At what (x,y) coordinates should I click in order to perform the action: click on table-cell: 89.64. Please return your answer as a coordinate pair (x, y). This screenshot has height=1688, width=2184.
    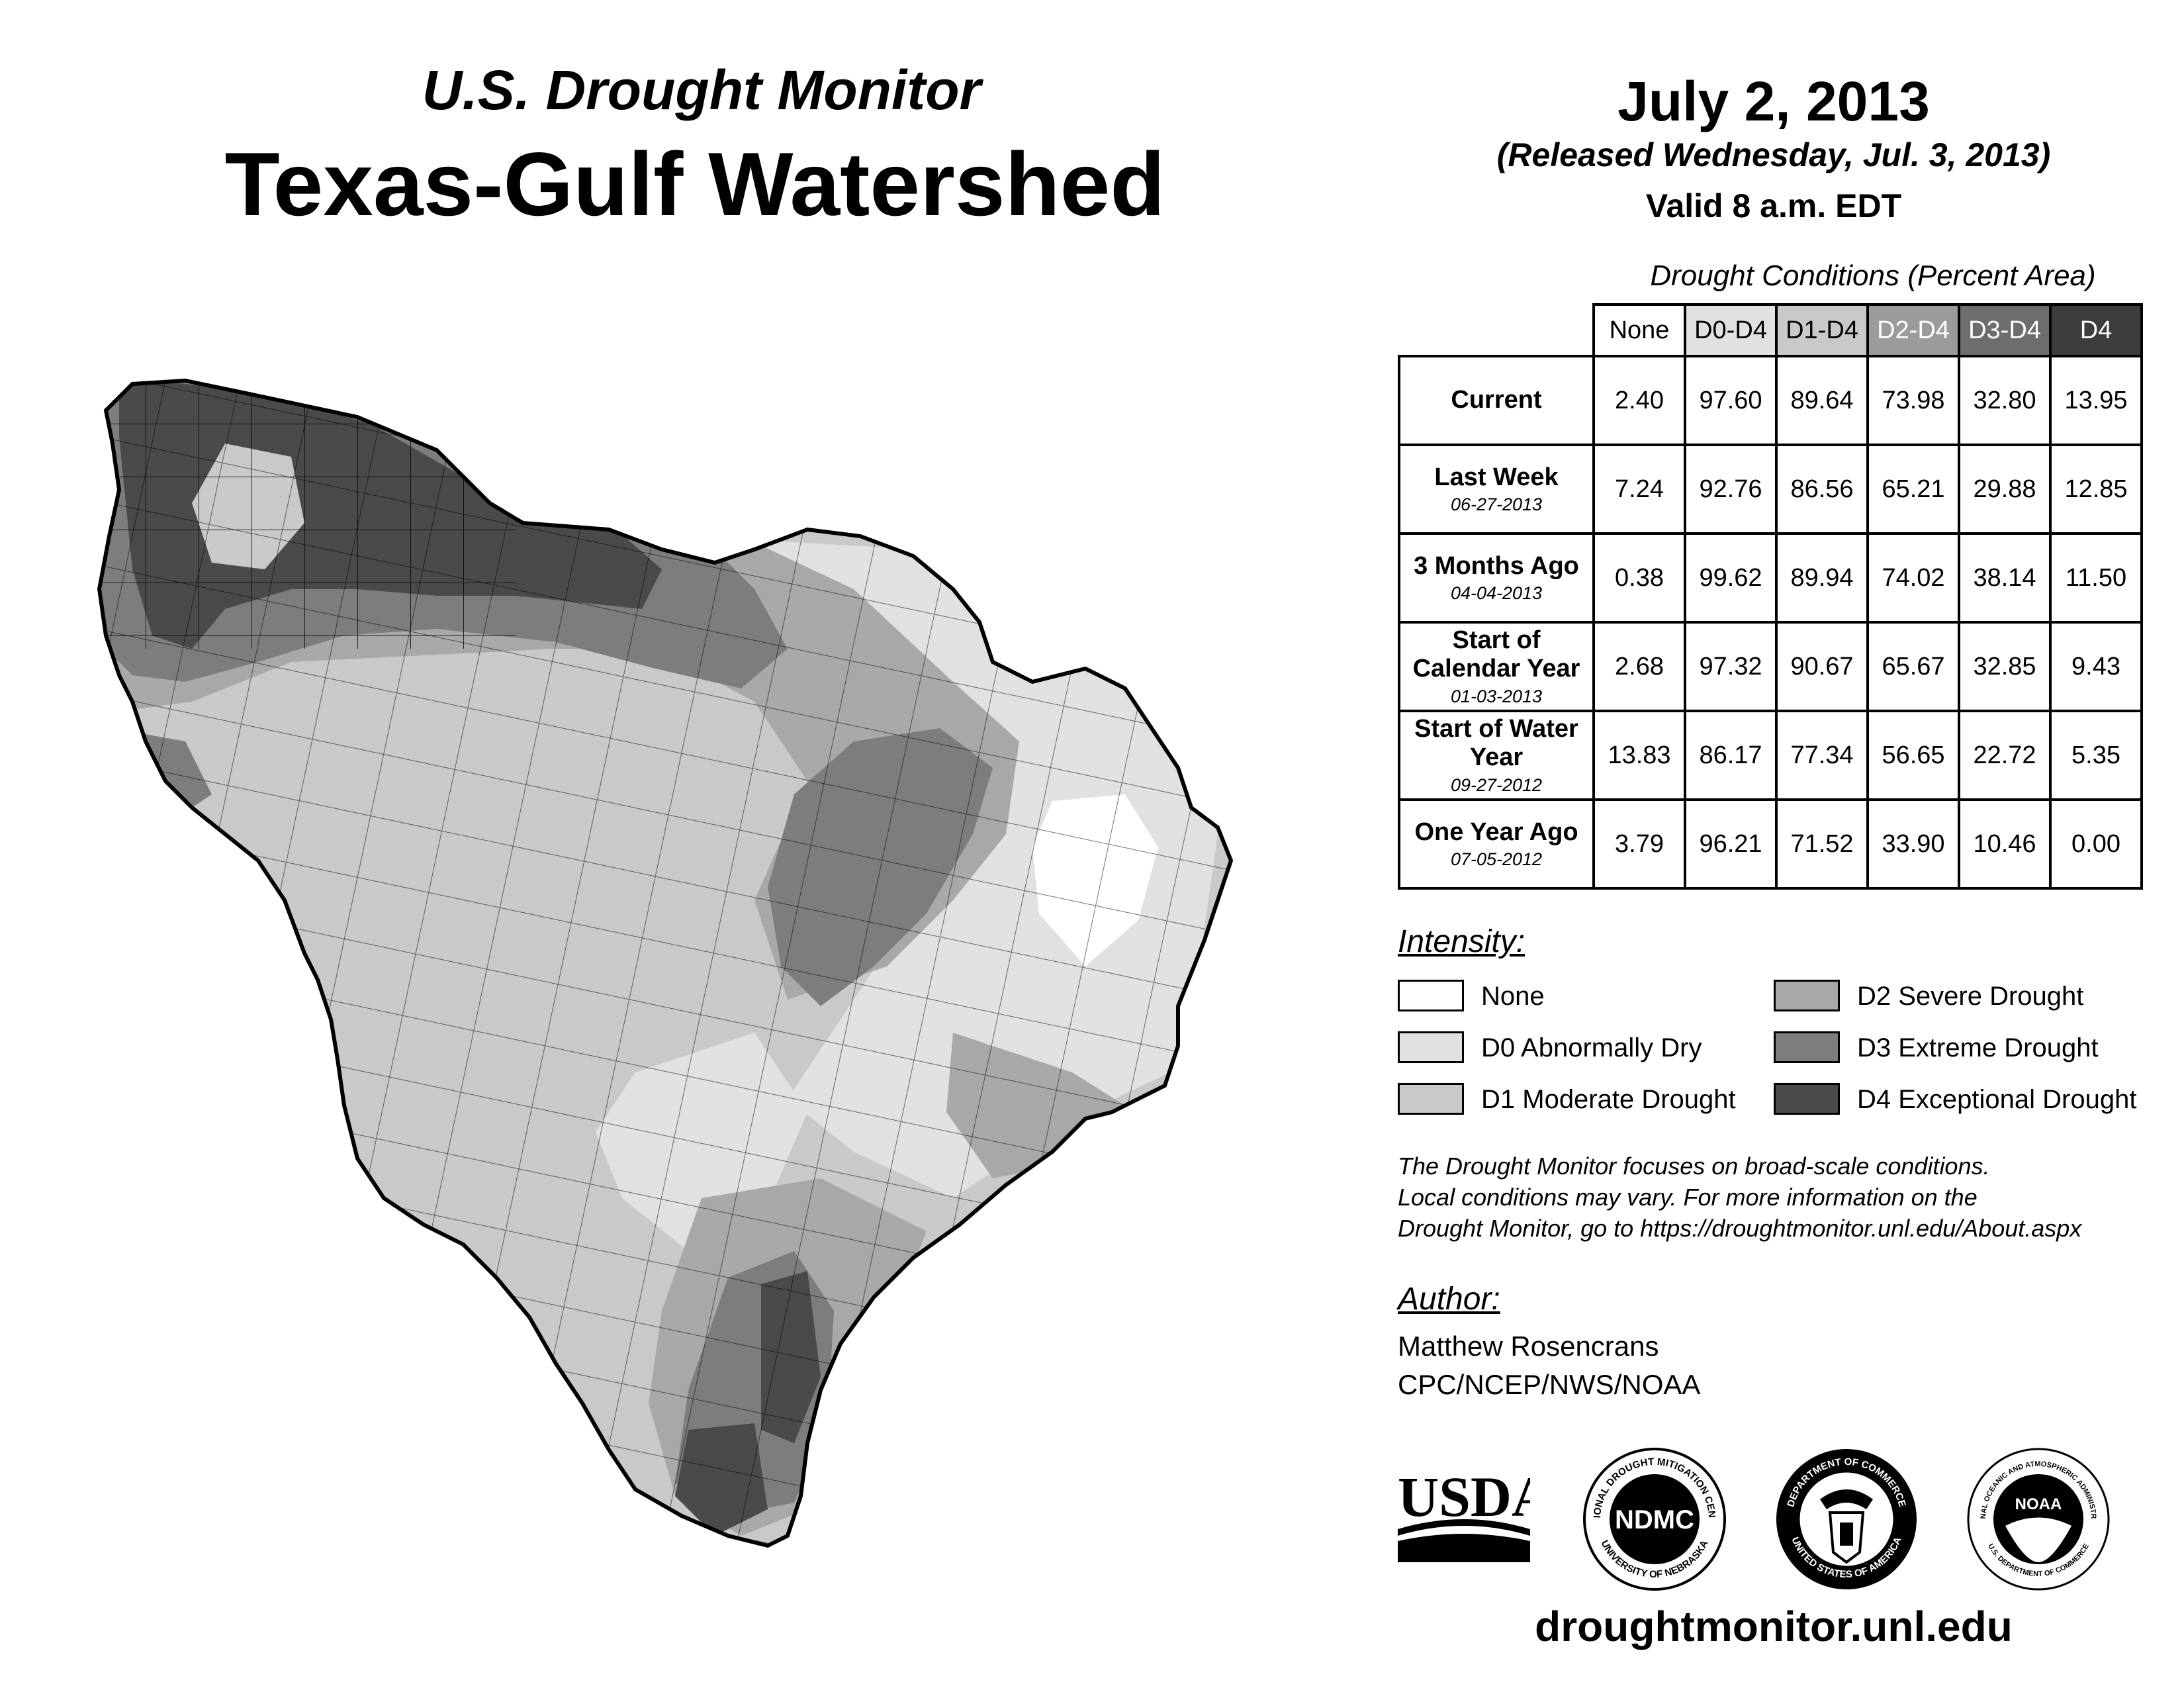
    Looking at the image, I should click on (1822, 400).